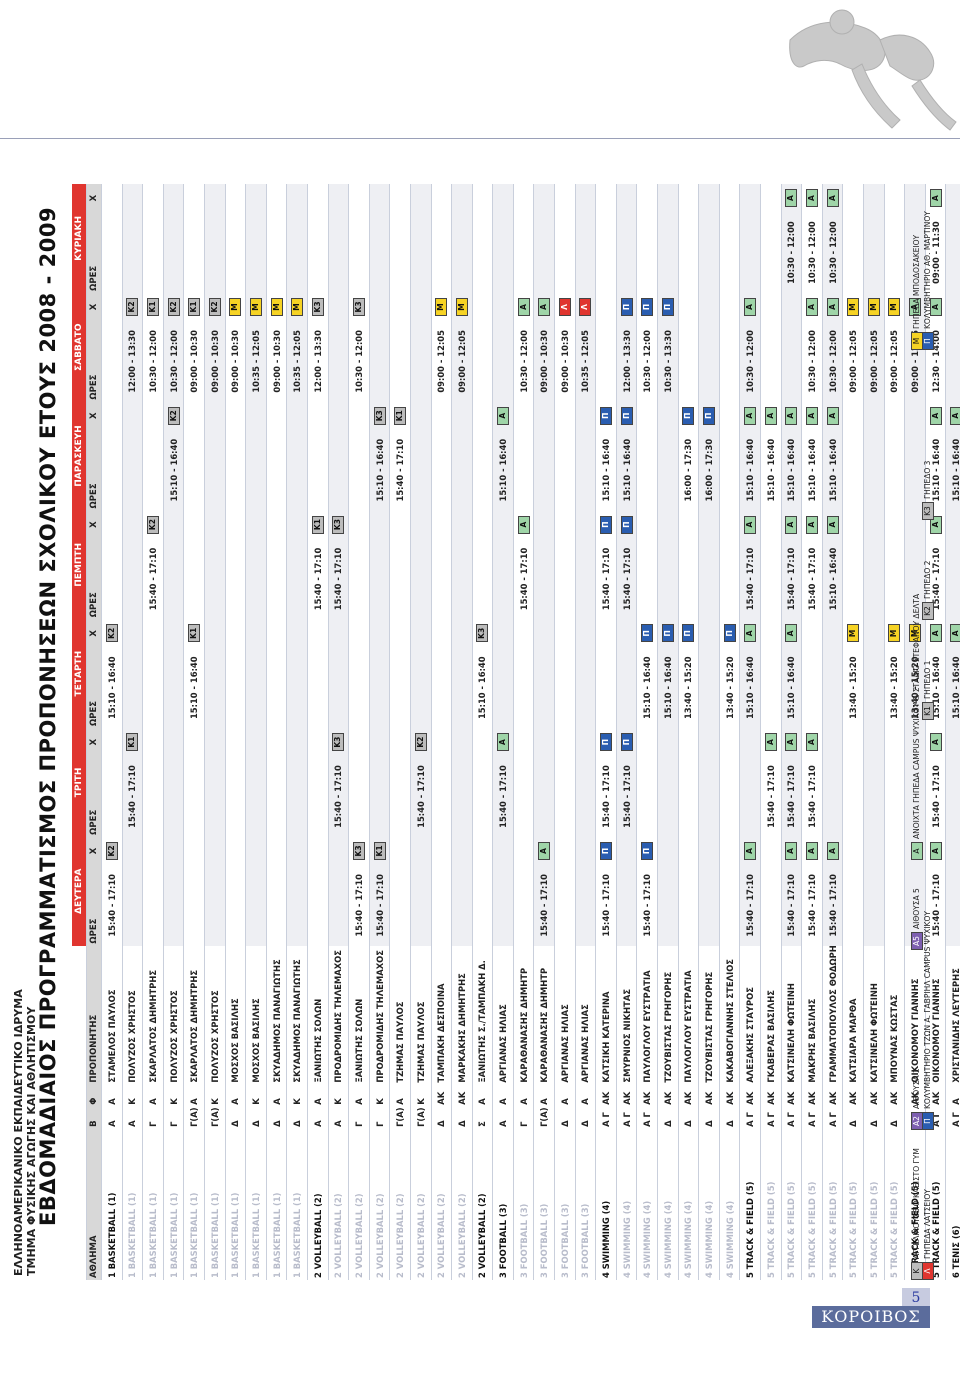  I want to click on venue-badge: Π, so click(729, 633).